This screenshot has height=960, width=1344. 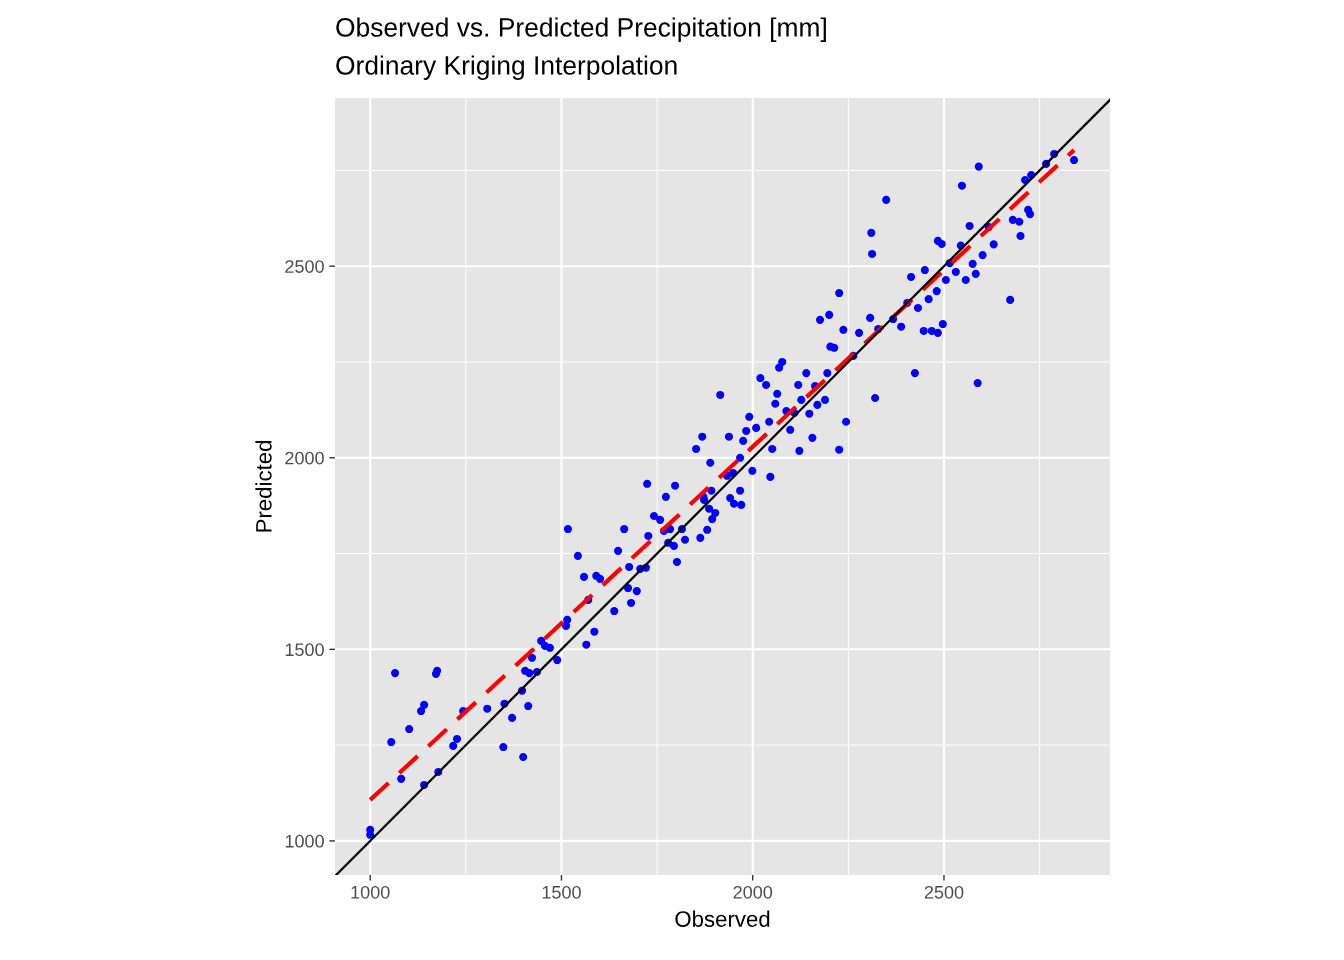 What do you see at coordinates (581, 29) in the screenshot?
I see `chart-title: Observed vs. Predicted Precipitation [mm]` at bounding box center [581, 29].